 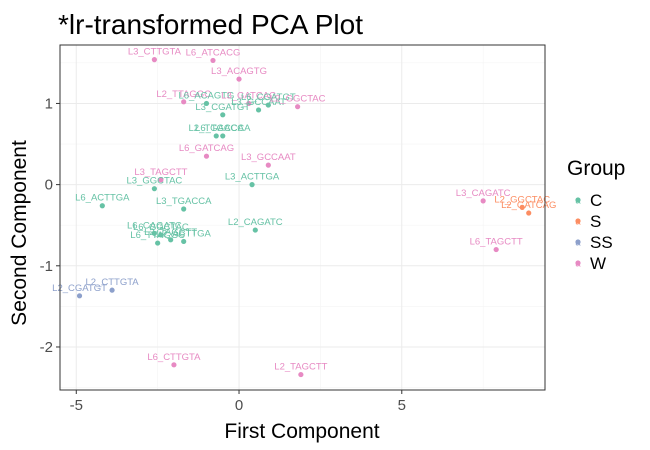 What do you see at coordinates (210, 24) in the screenshot?
I see `chart-title: *lr-transformed PCA Plot` at bounding box center [210, 24].